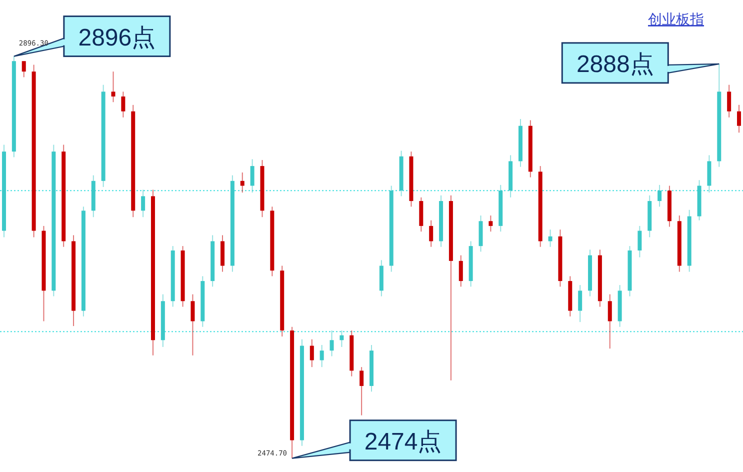 The image size is (743, 472). What do you see at coordinates (676, 20) in the screenshot?
I see `chart-title: 创业板指` at bounding box center [676, 20].